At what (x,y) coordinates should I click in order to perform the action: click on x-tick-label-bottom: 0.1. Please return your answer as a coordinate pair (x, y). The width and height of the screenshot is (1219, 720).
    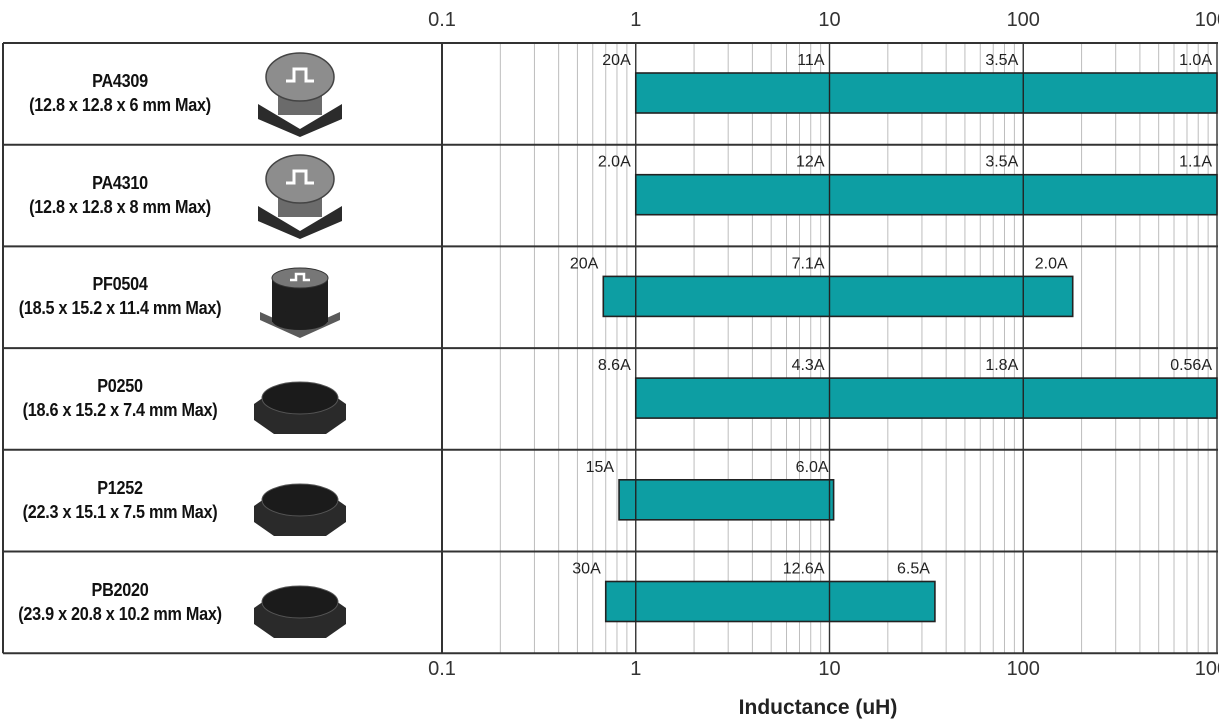
    Looking at the image, I should click on (442, 669).